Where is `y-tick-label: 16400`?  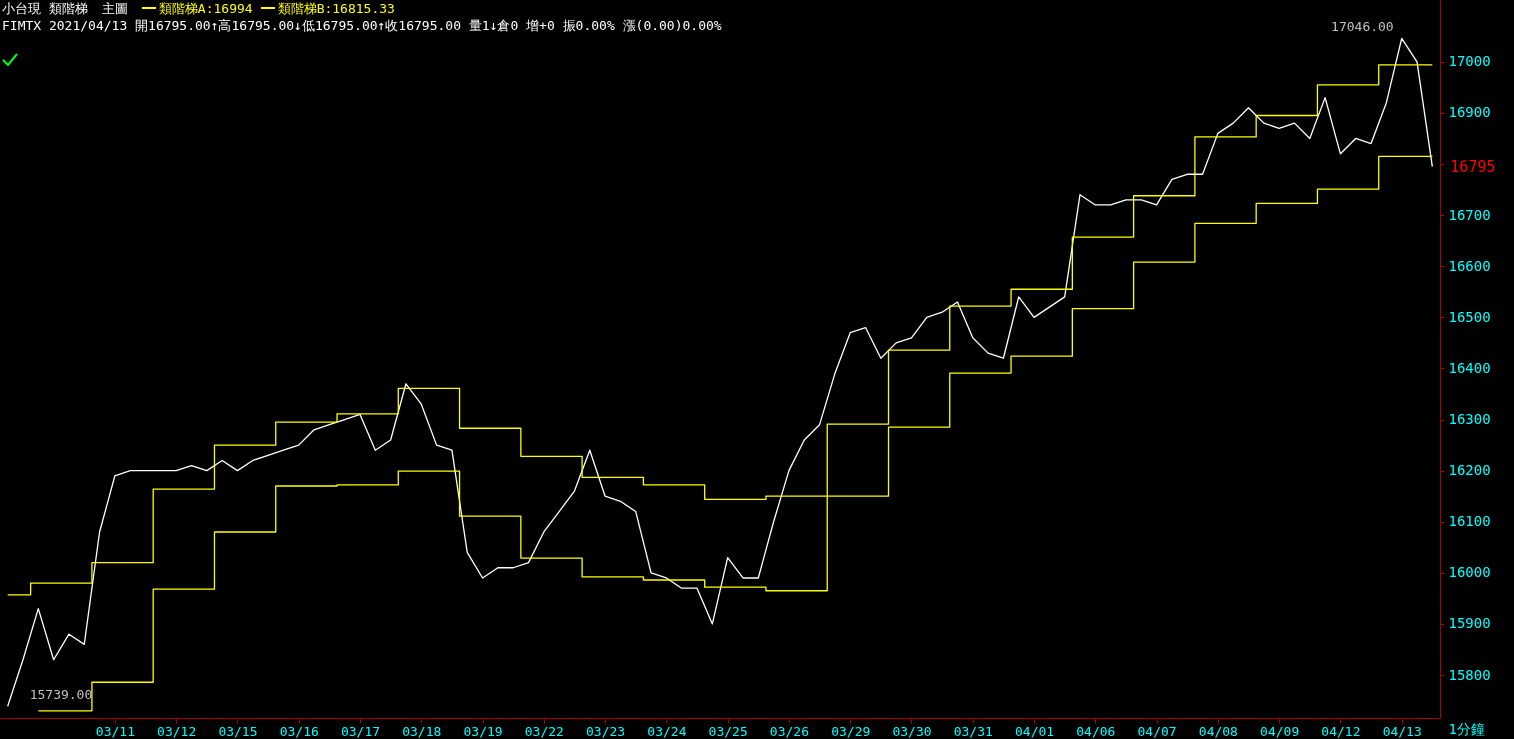 y-tick-label: 16400 is located at coordinates (1469, 367).